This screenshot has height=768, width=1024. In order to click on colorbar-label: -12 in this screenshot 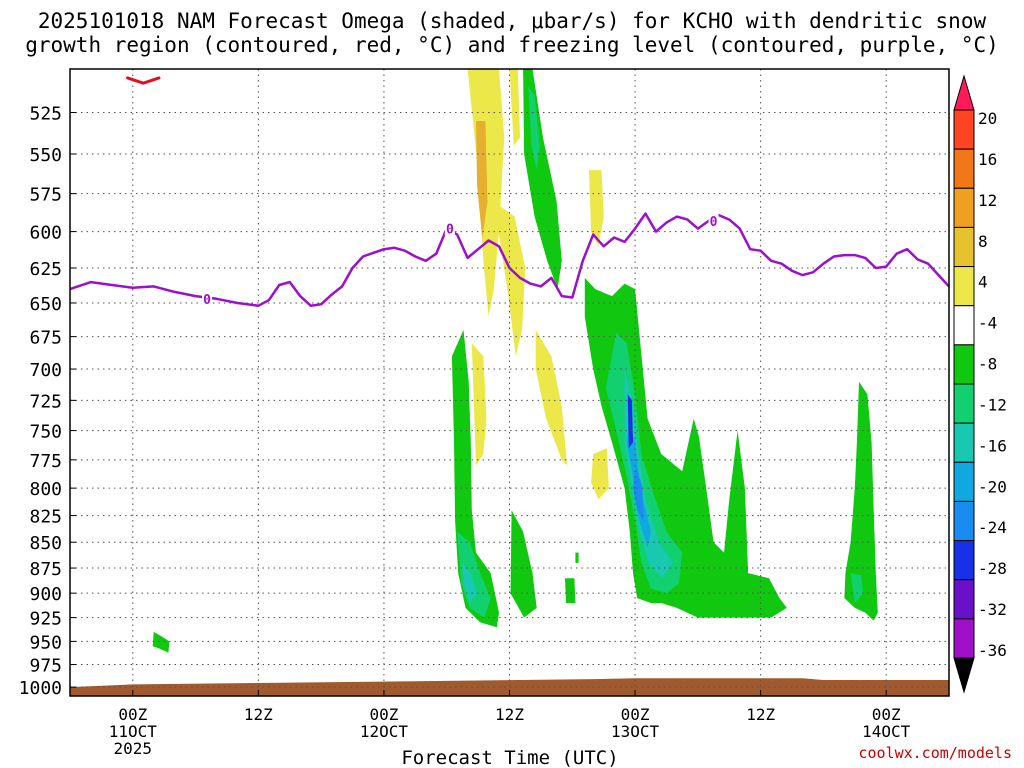, I will do `click(992, 404)`.